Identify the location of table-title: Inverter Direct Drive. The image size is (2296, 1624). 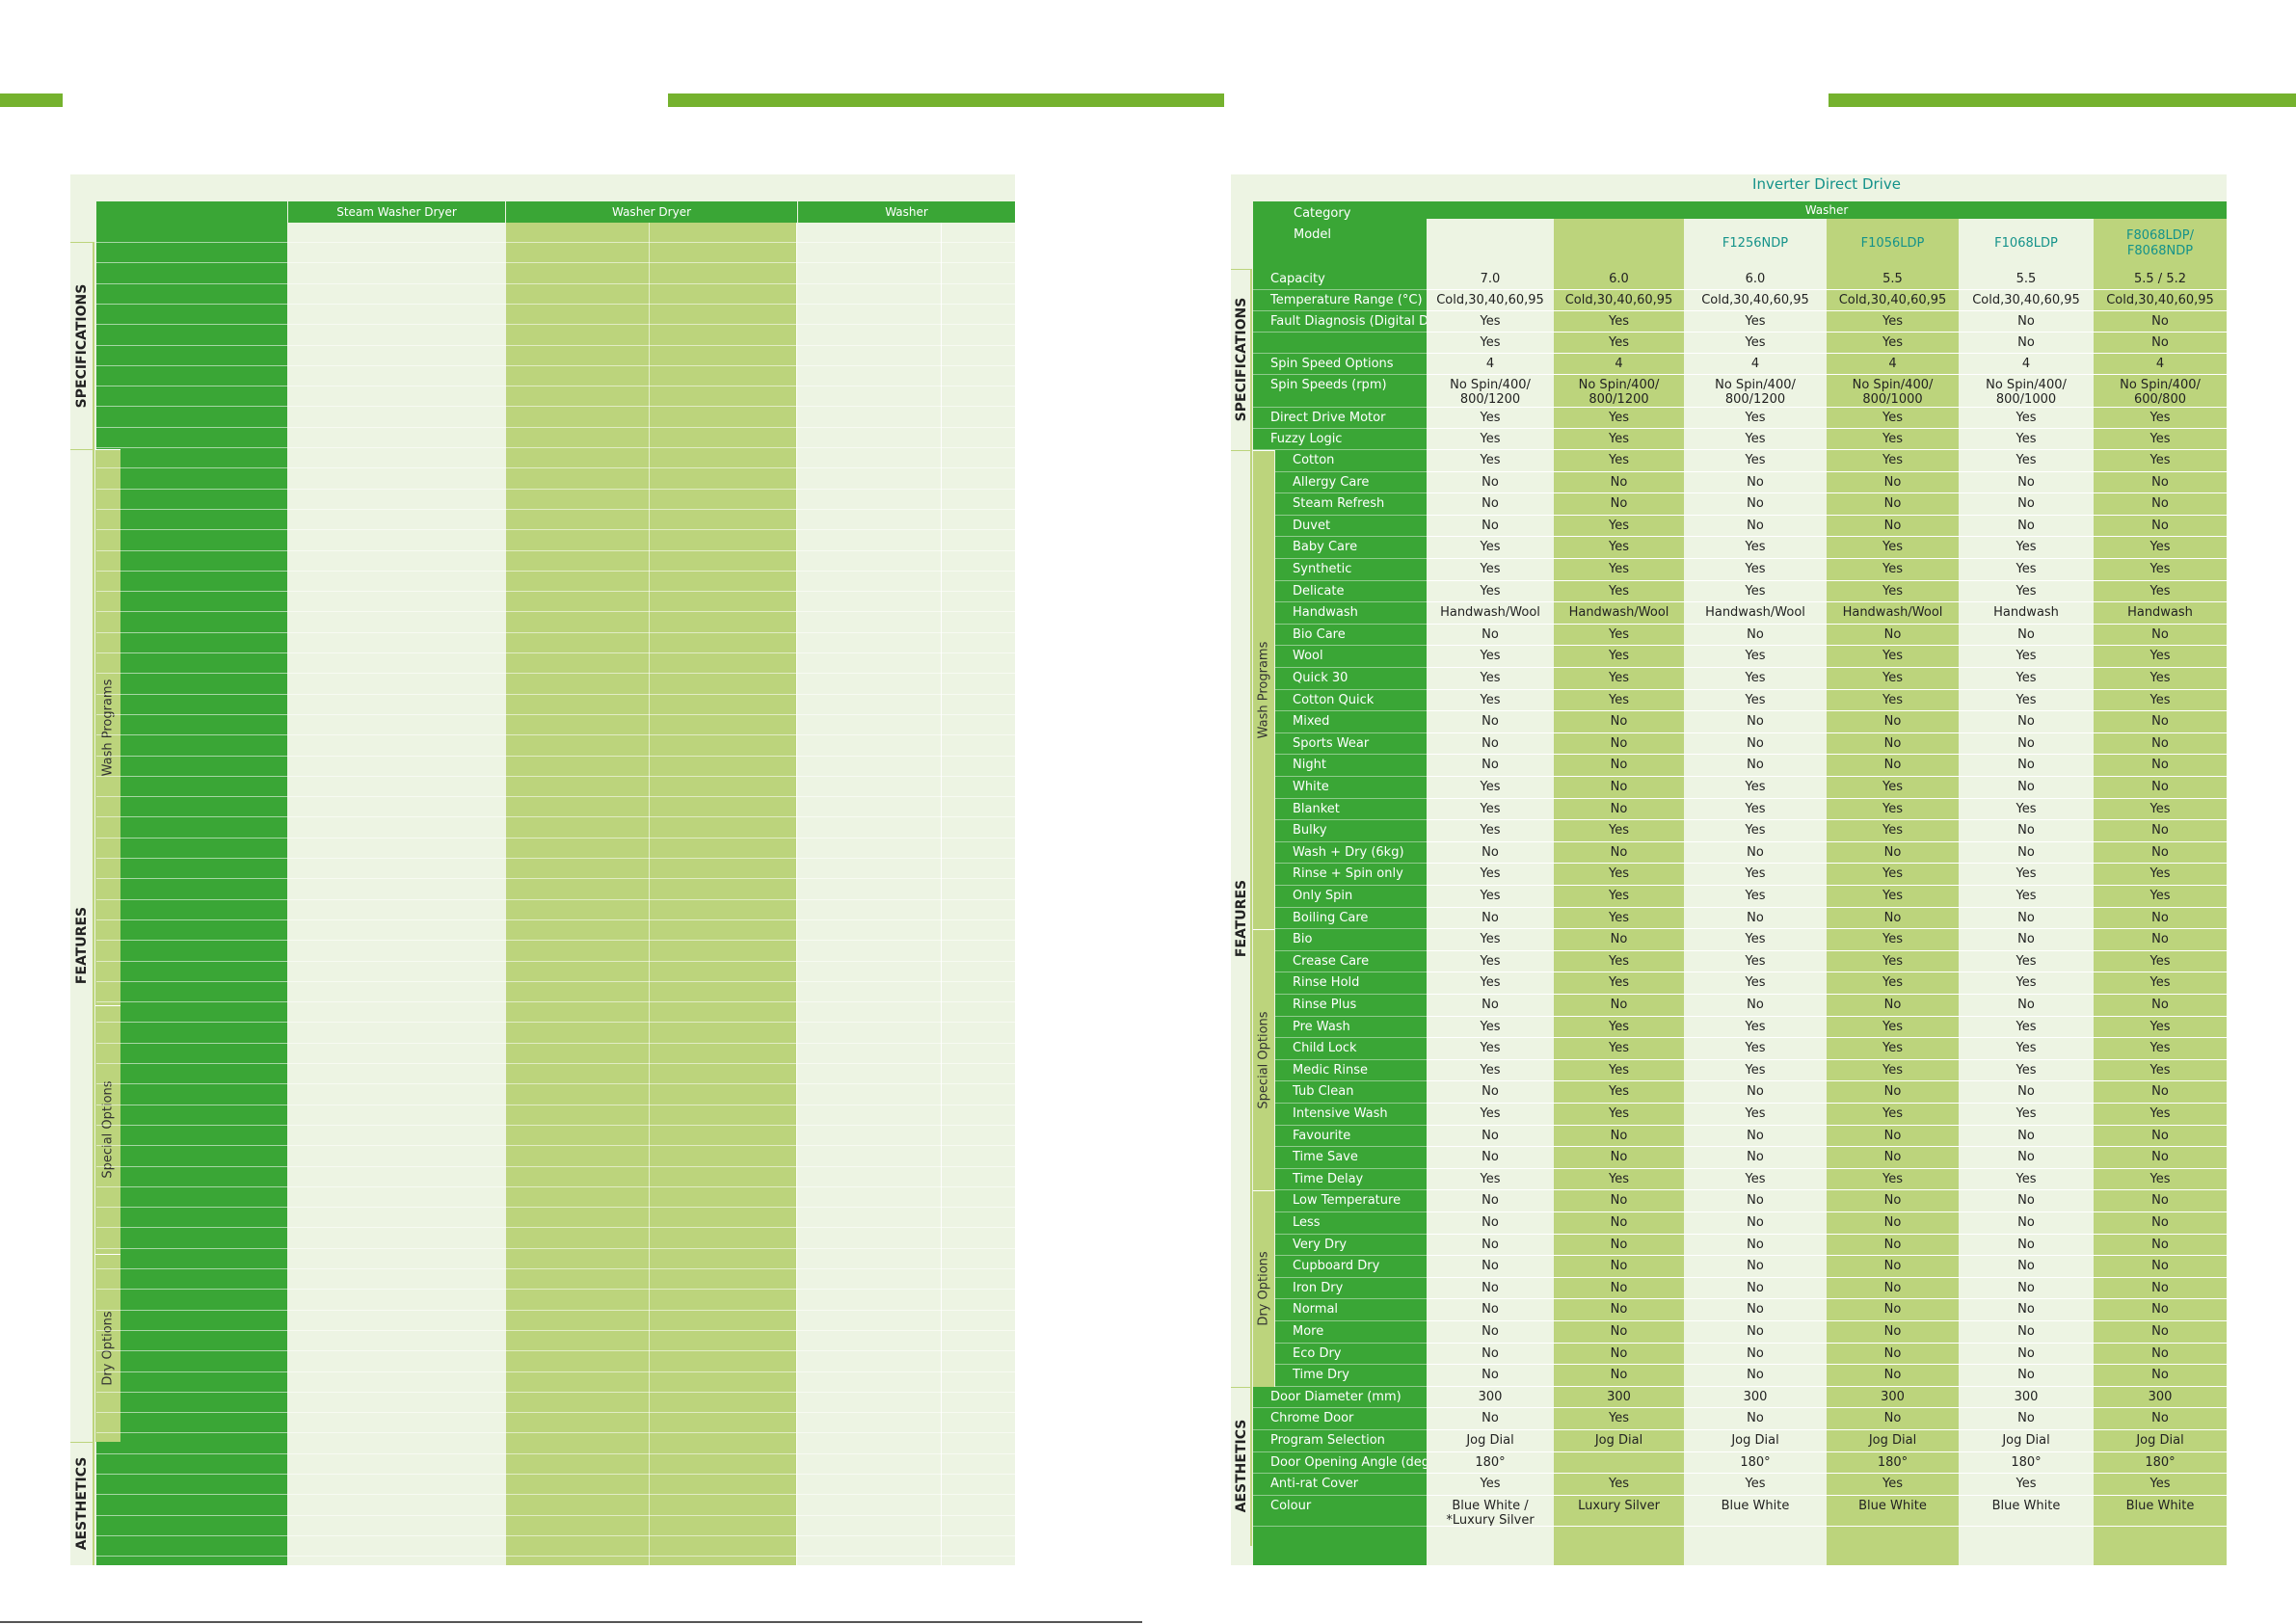
(1827, 184).